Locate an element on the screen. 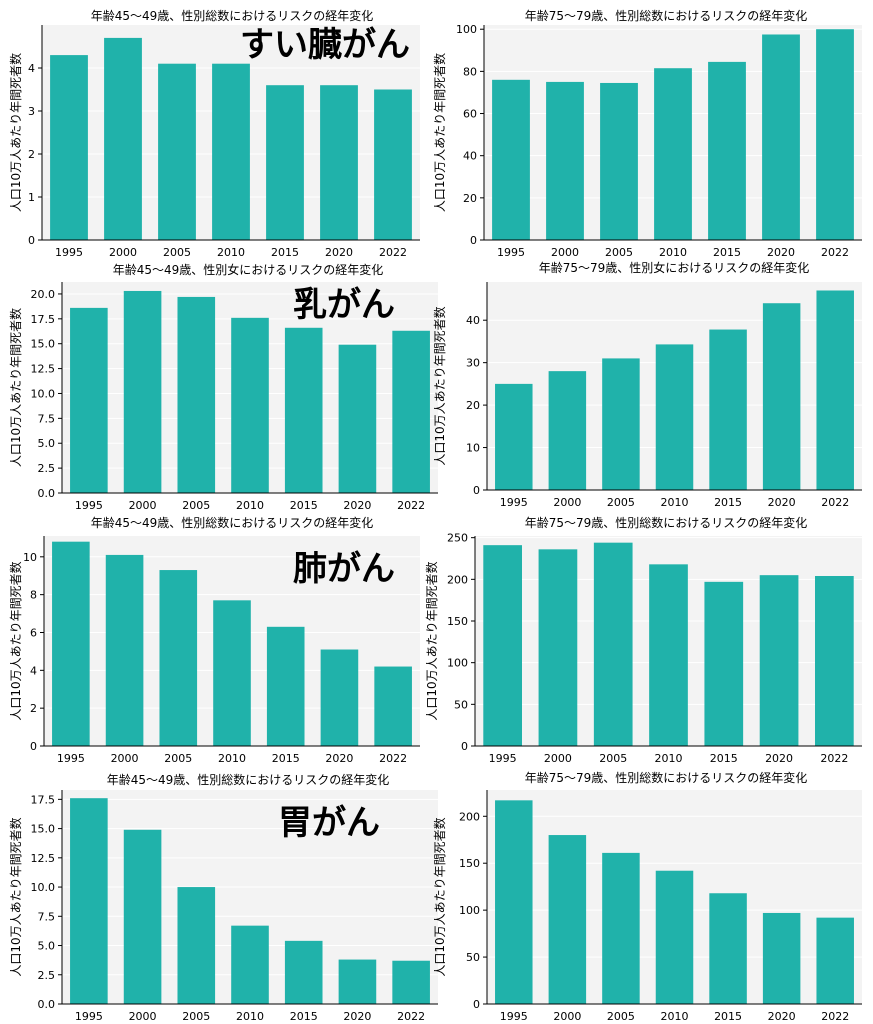 Image resolution: width=873 pixels, height=1024 pixels. y-tick-label: 150 is located at coordinates (469, 863).